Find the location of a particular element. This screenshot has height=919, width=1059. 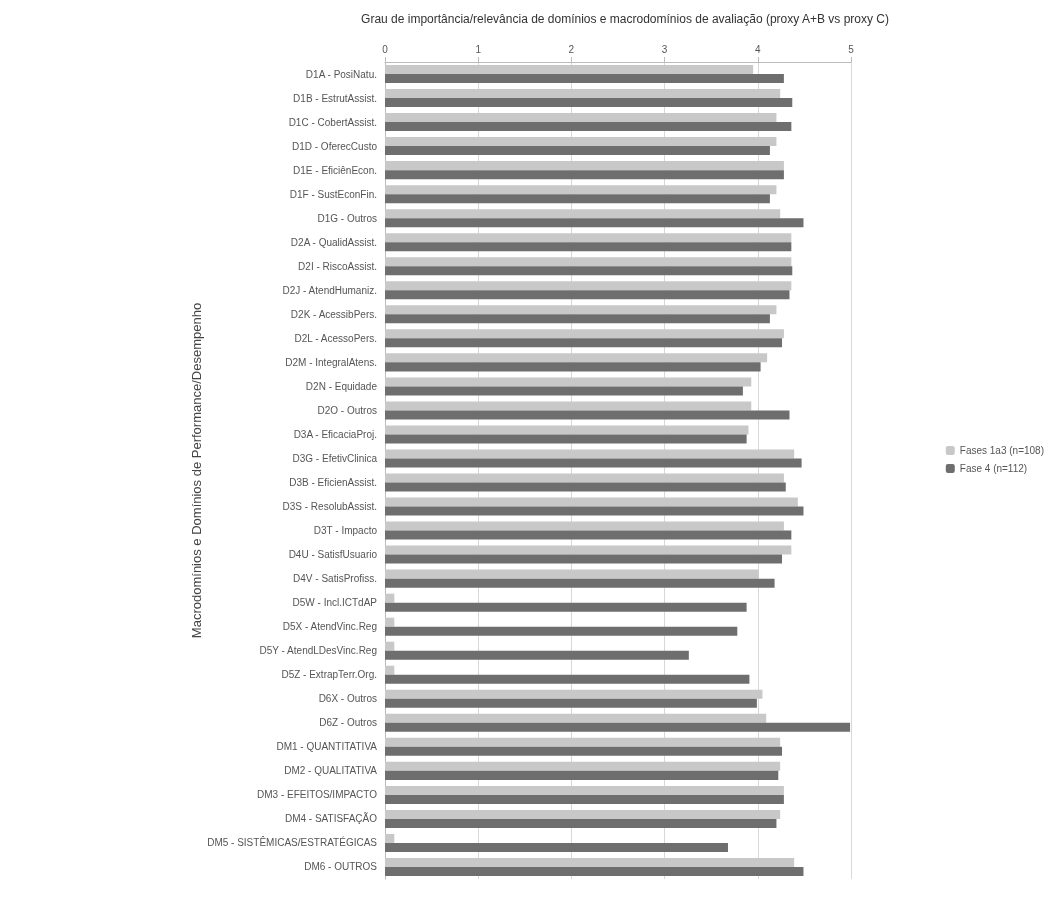

y-tick-label: D1C - CobertAssist. is located at coordinates (332, 122).